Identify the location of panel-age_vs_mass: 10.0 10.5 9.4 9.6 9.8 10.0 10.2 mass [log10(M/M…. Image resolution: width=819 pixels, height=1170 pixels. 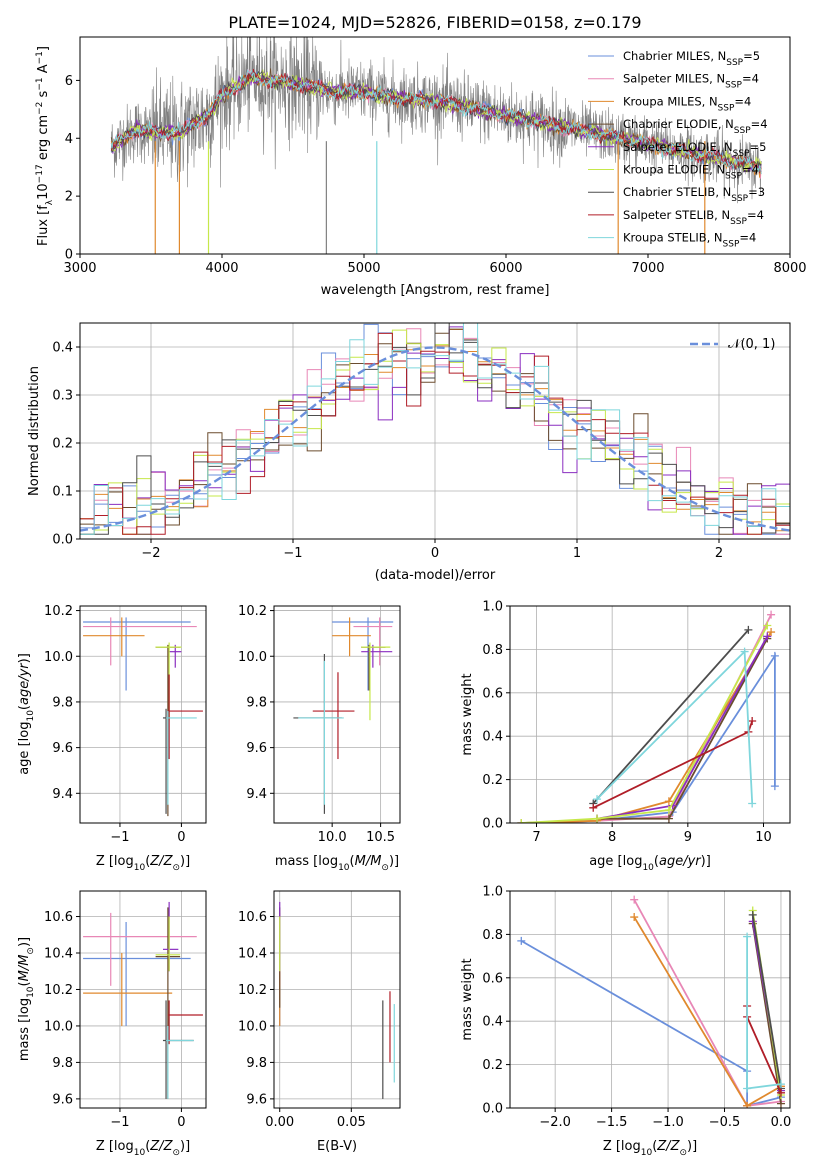
(319, 738).